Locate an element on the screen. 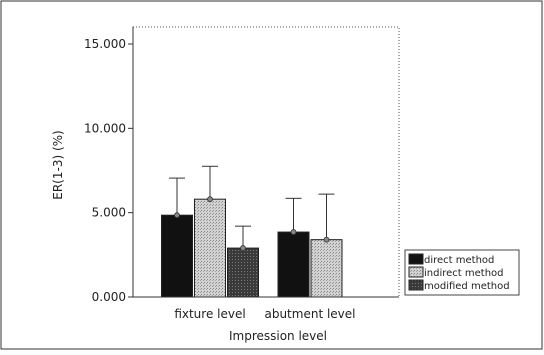  x-ticks: fixture level abutment level is located at coordinates (264, 314).